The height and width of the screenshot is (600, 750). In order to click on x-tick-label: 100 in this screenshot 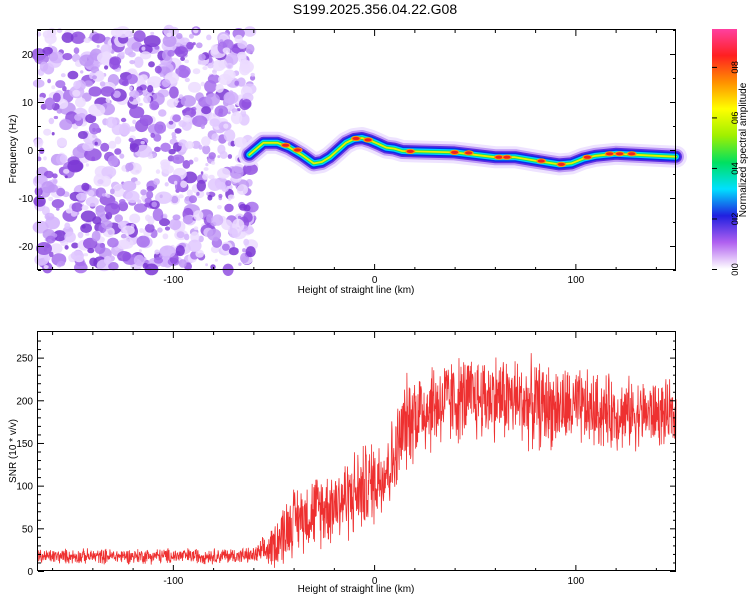, I will do `click(576, 581)`.